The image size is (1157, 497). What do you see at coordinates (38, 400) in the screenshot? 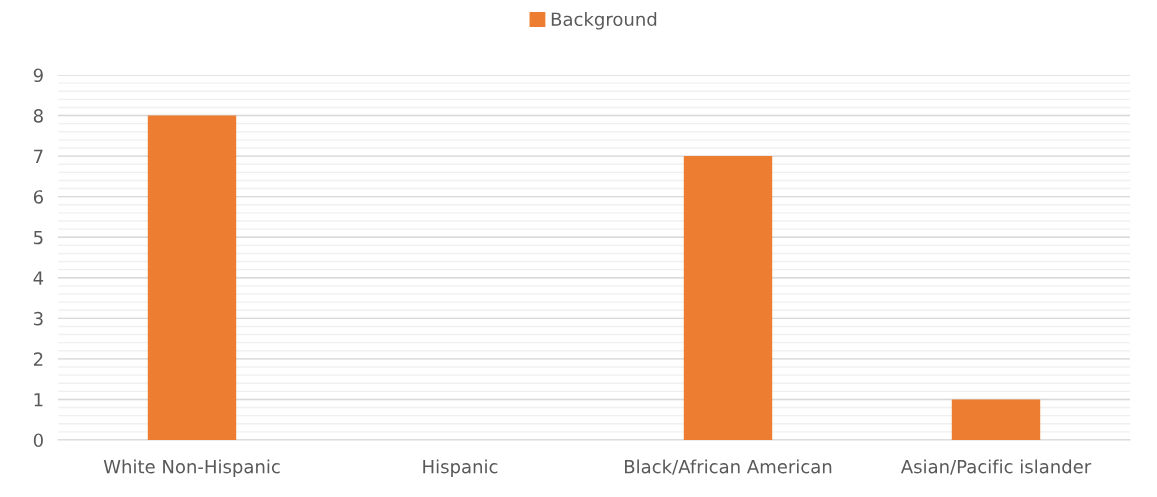
I see `y-tick-label: 1` at bounding box center [38, 400].